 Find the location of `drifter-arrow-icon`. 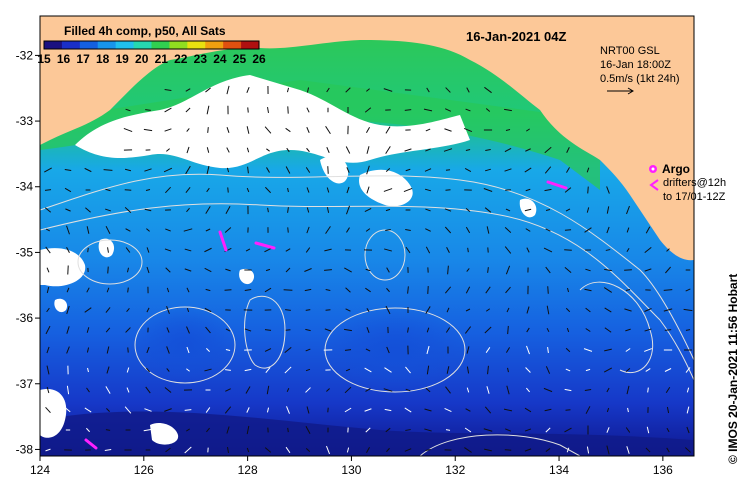

drifter-arrow-icon is located at coordinates (654, 185).